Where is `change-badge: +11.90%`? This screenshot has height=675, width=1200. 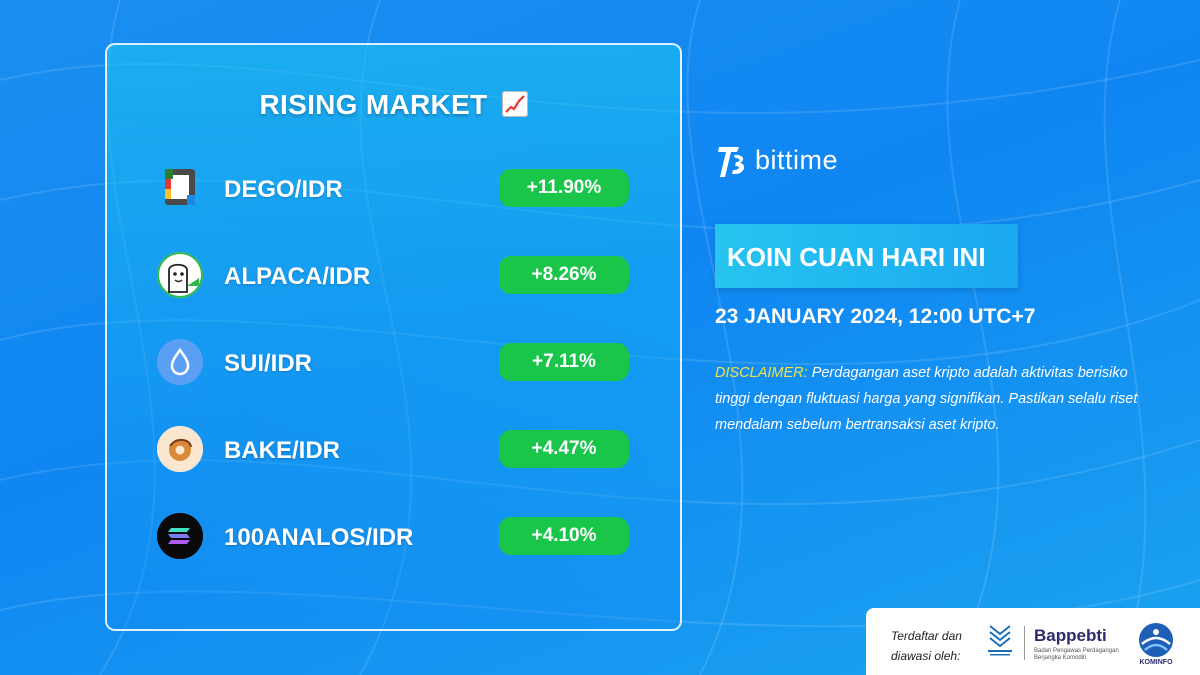 change-badge: +11.90% is located at coordinates (564, 188).